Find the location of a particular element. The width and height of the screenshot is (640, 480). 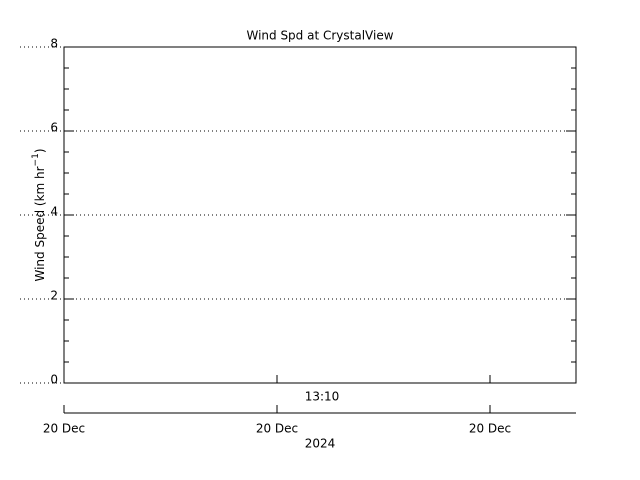

chart-title: Wind Spd at CrystalView is located at coordinates (319, 36).